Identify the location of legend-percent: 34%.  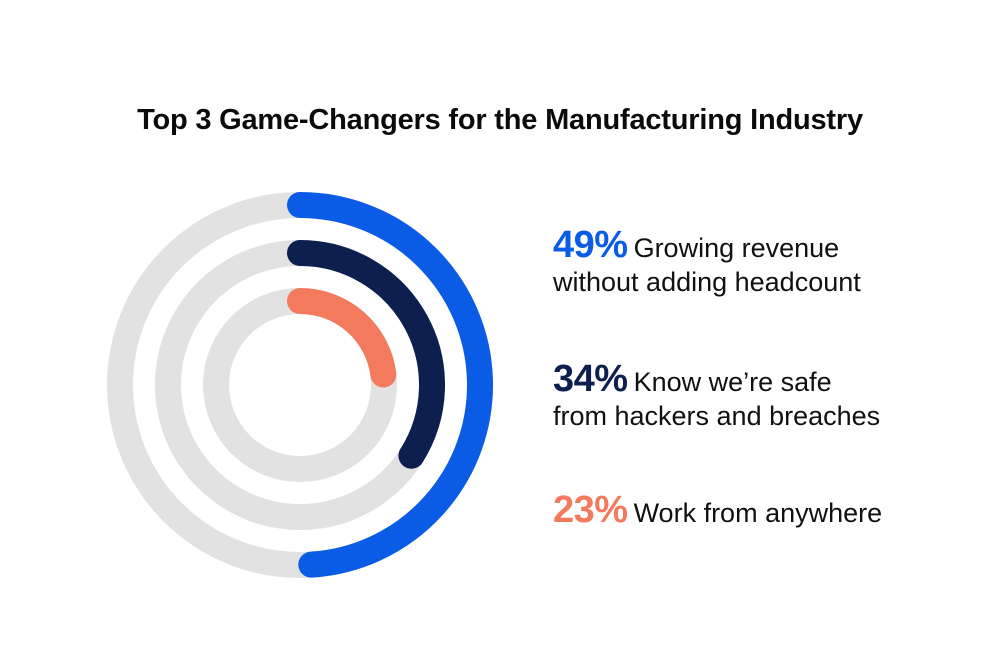
(590, 379).